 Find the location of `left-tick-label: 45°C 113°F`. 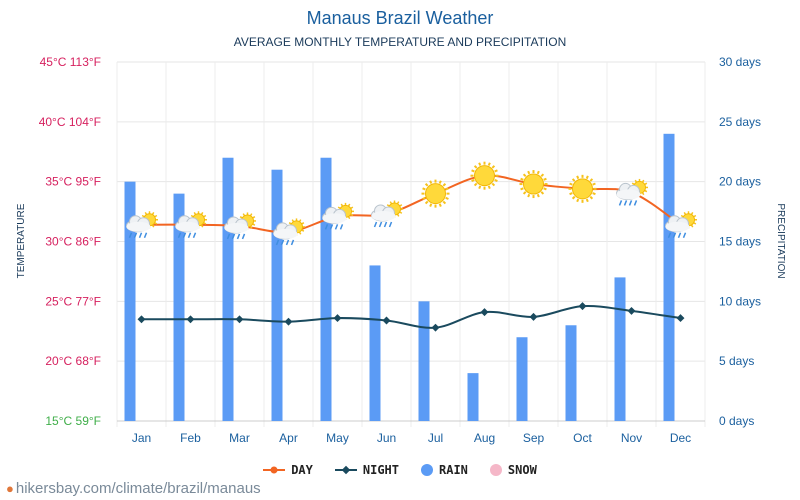

left-tick-label: 45°C 113°F is located at coordinates (70, 62).